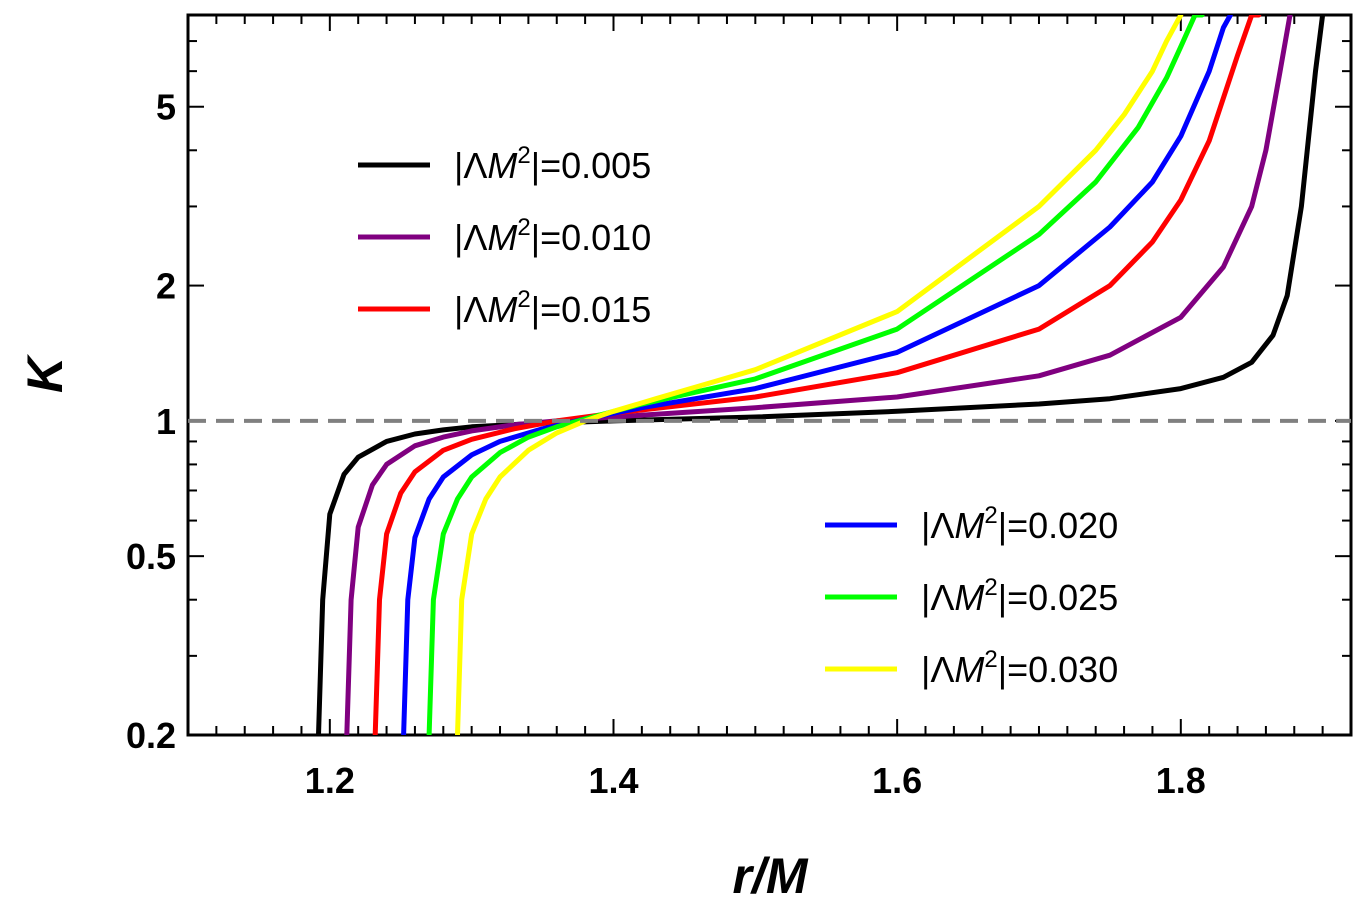 The width and height of the screenshot is (1370, 913). I want to click on legend-right: |ΛM2|=0.020 |ΛM2|=0.025 |ΛM2|=0.030, so click(971, 596).